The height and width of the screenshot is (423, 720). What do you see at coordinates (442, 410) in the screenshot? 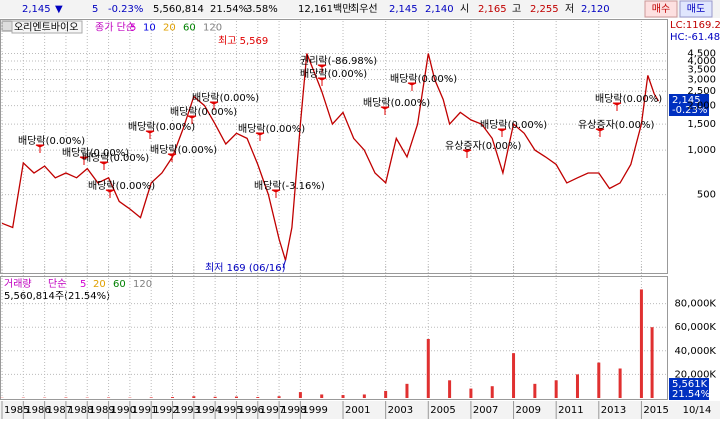
I see `x-tick-label: 2005` at bounding box center [442, 410].